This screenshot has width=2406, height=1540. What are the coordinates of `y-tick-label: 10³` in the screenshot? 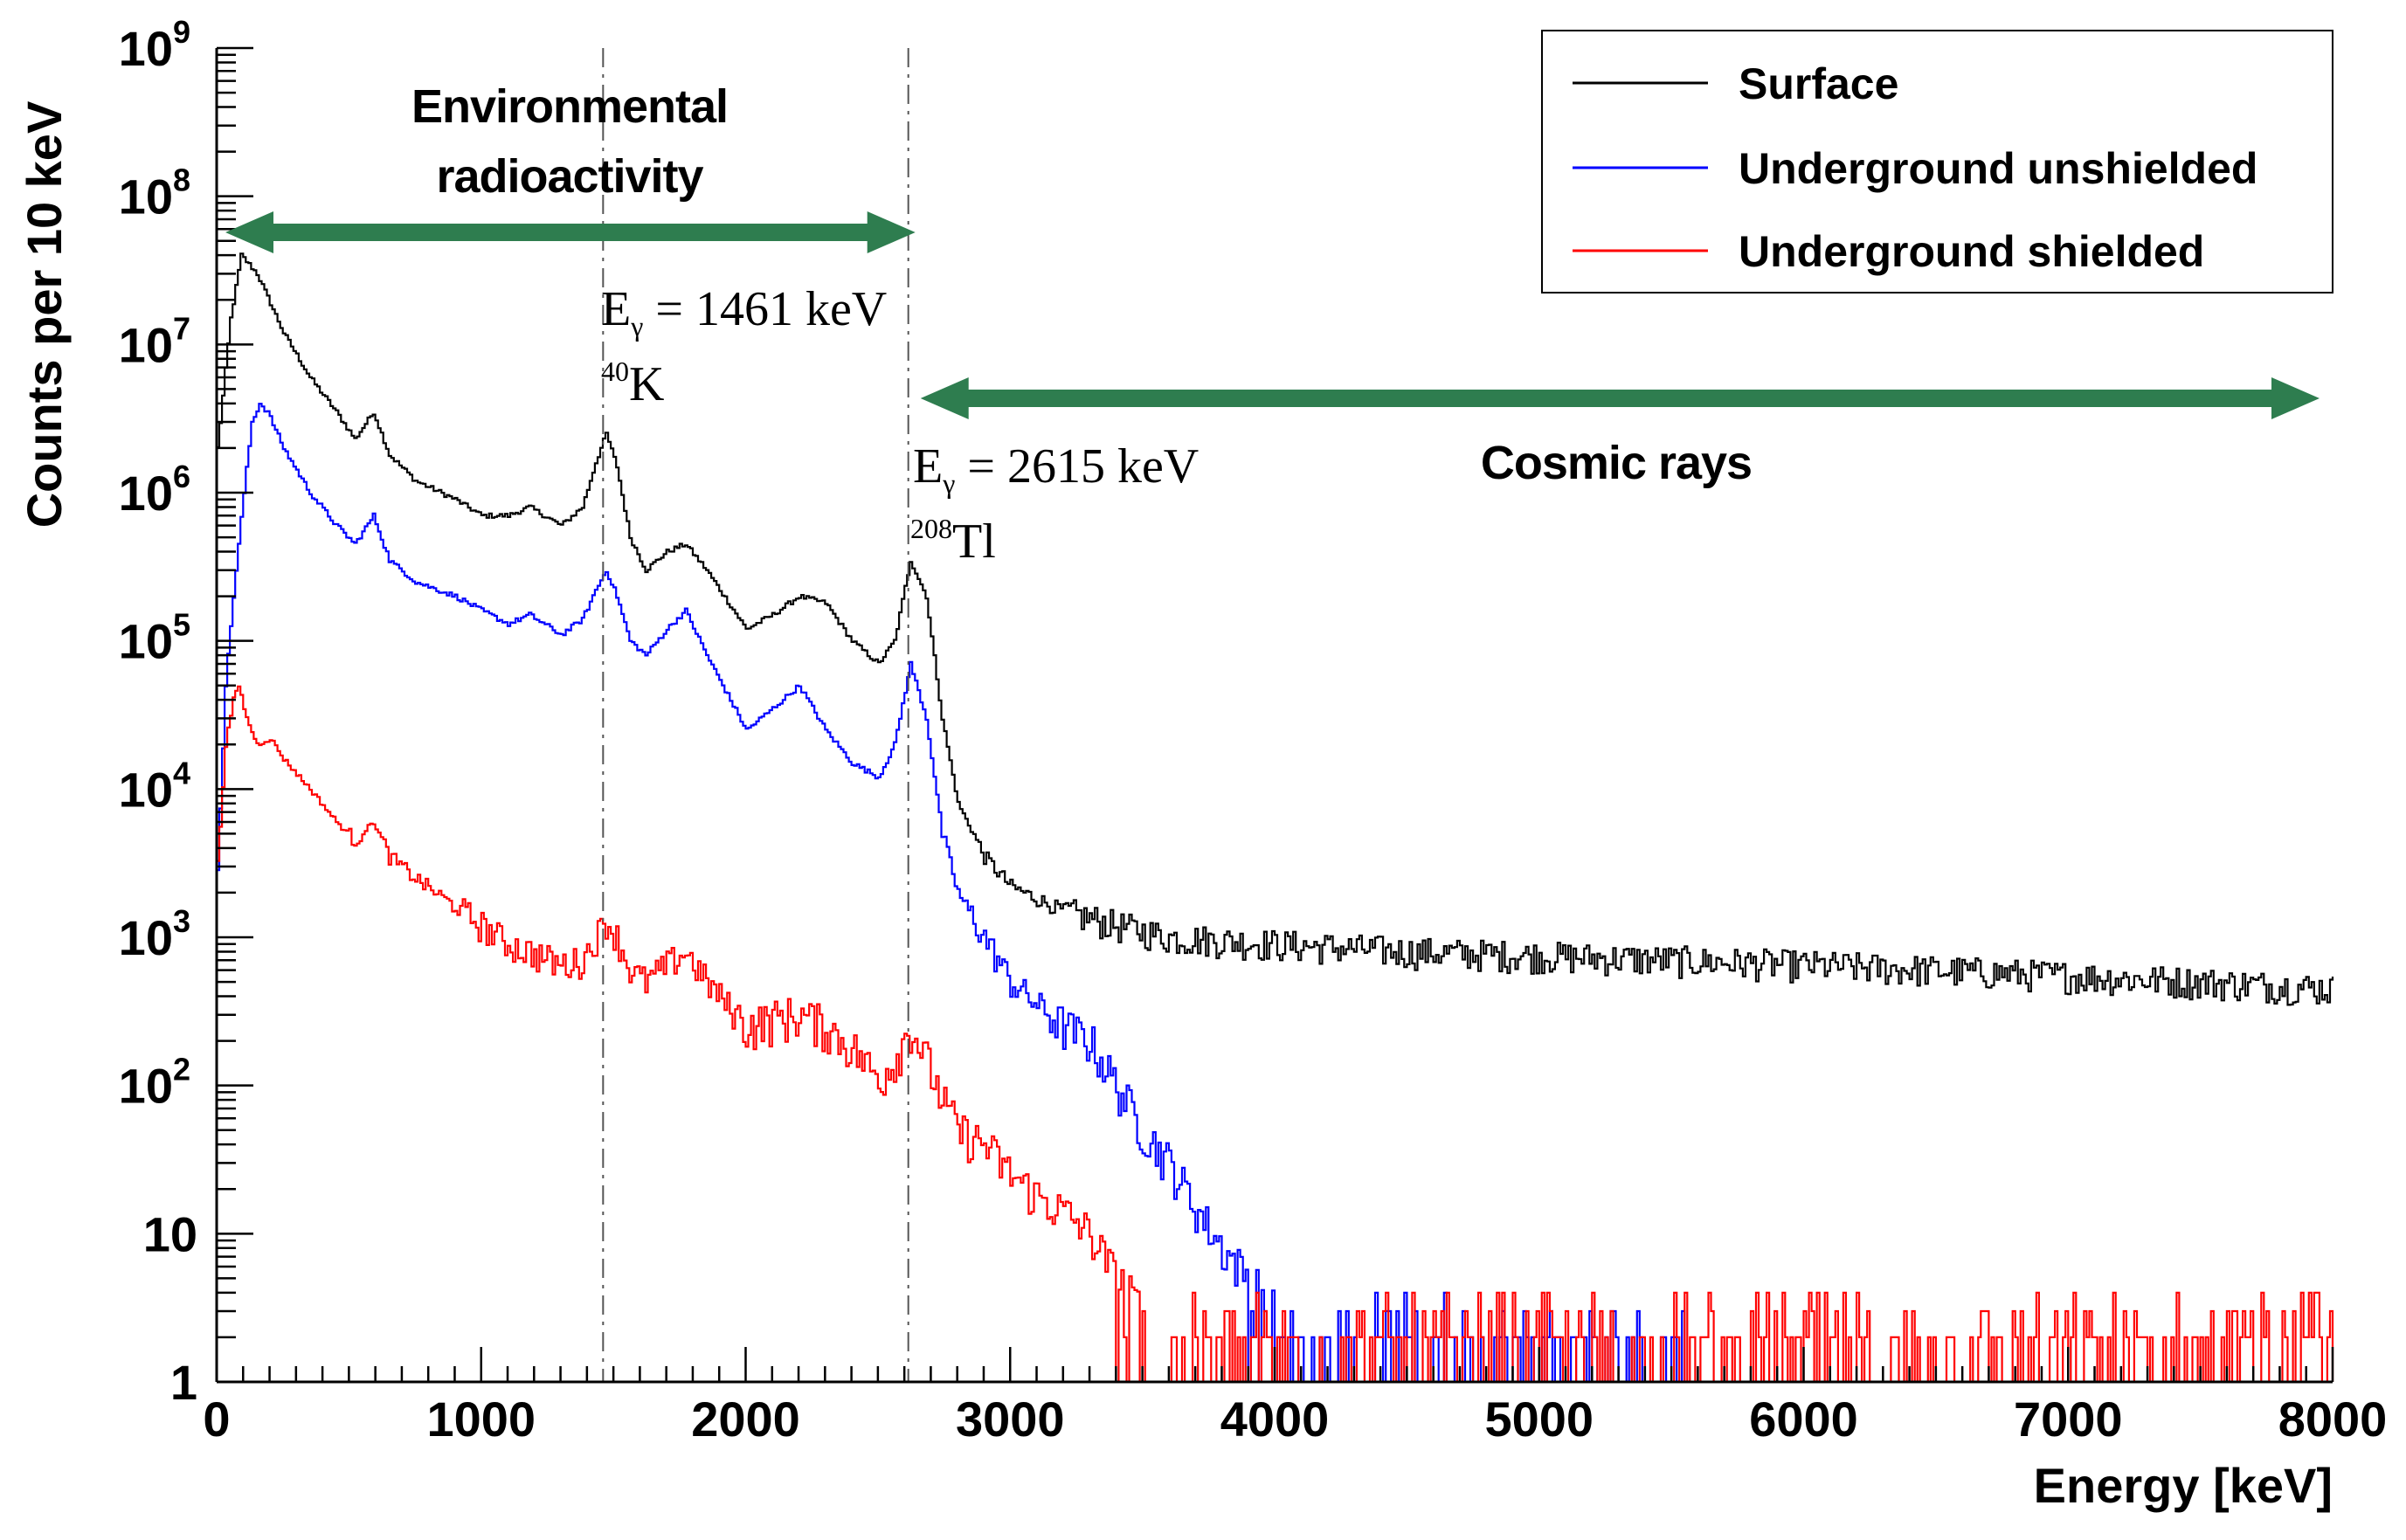 It's located at (154, 934).